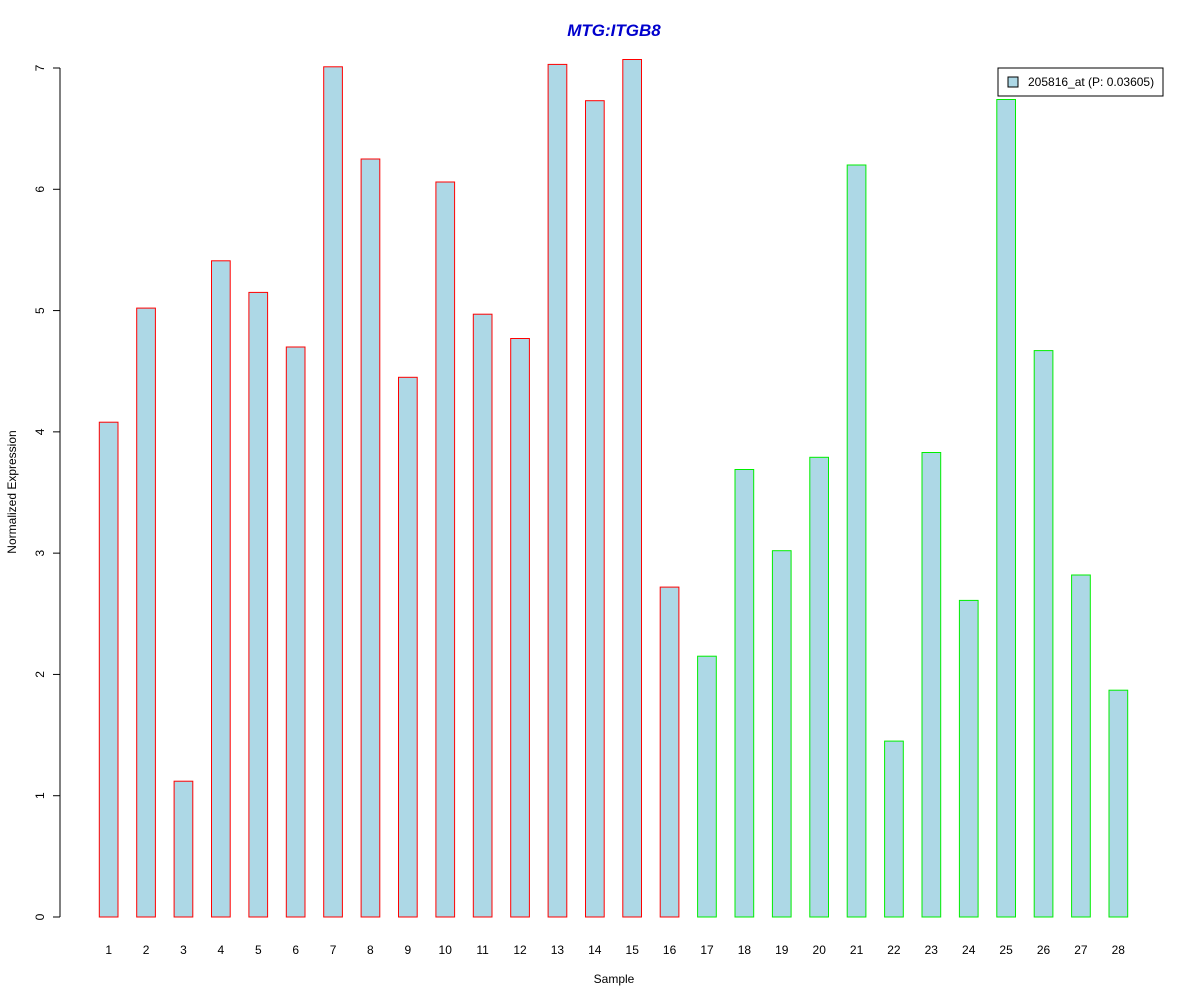 This screenshot has height=1000, width=1200. Describe the element at coordinates (407, 950) in the screenshot. I see `x-tick-label: 9` at that location.